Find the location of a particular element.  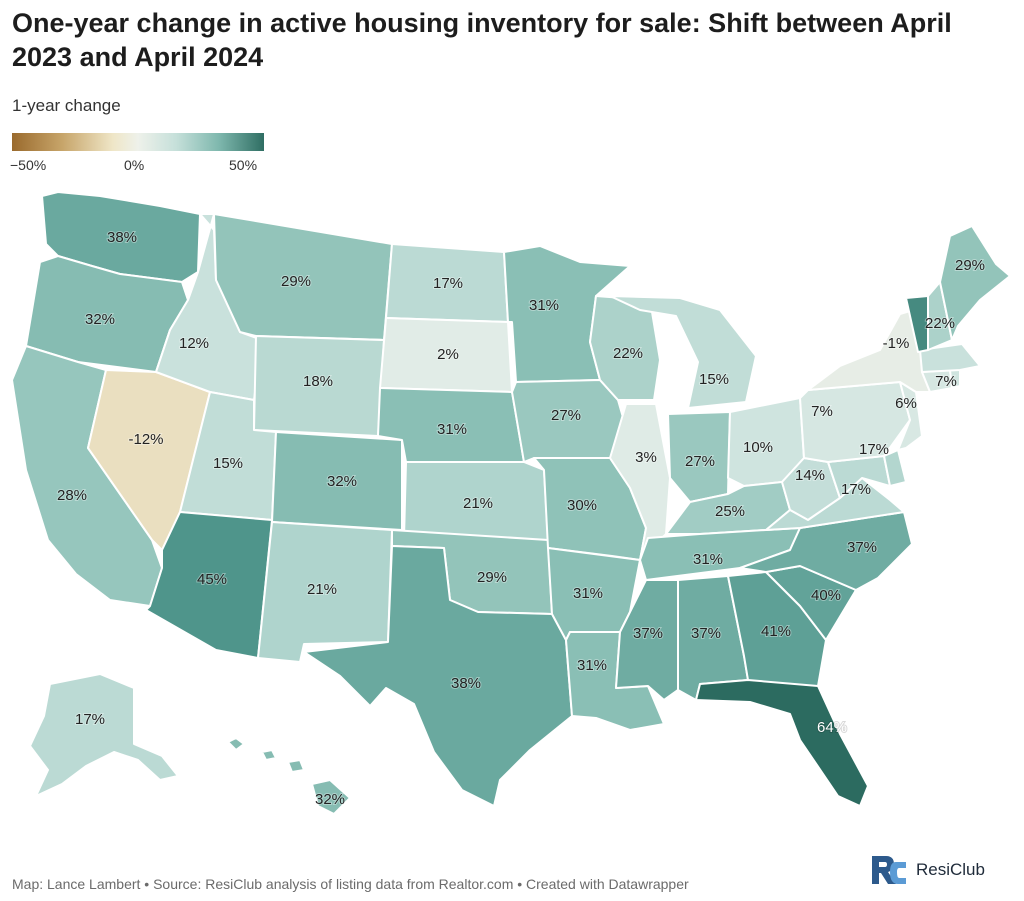

legend-title: 1-year change is located at coordinates (66, 105).